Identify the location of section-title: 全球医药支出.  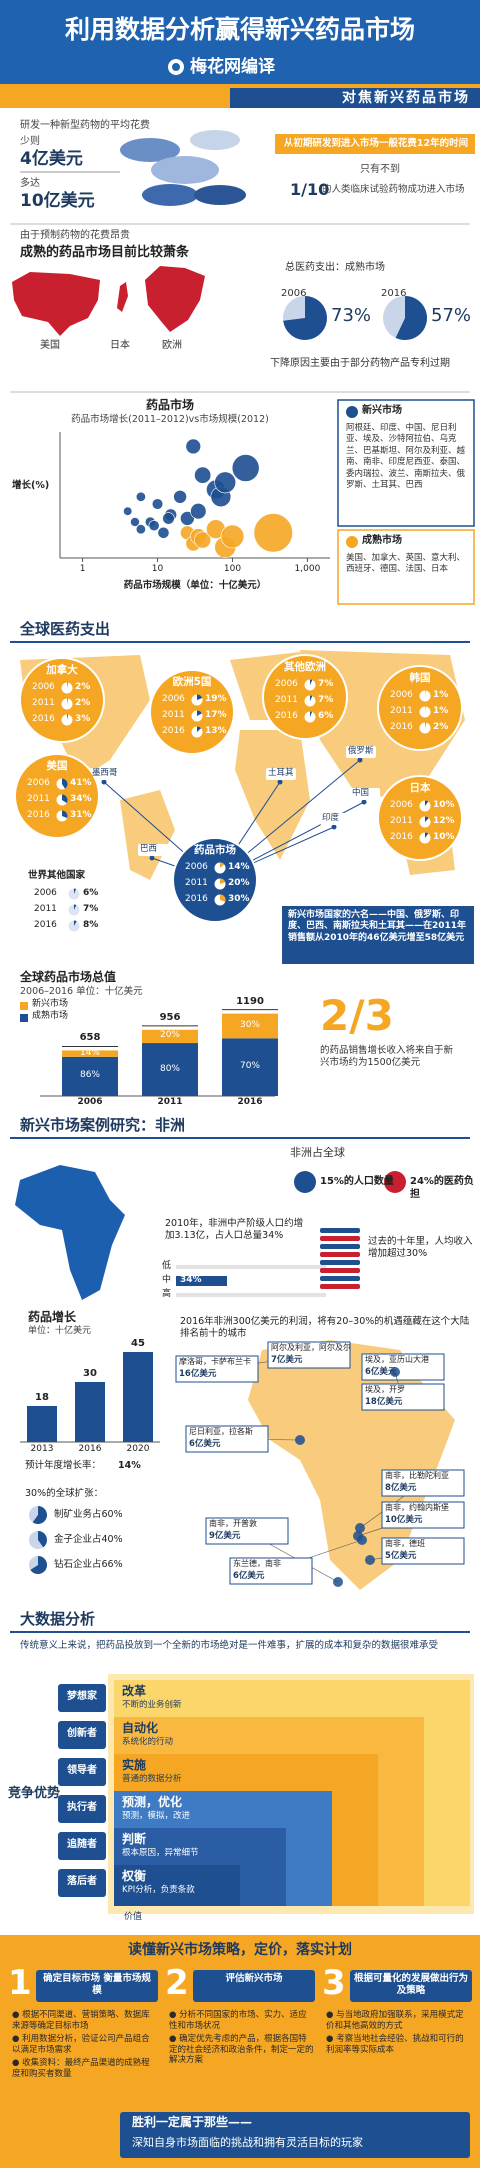
(65, 629).